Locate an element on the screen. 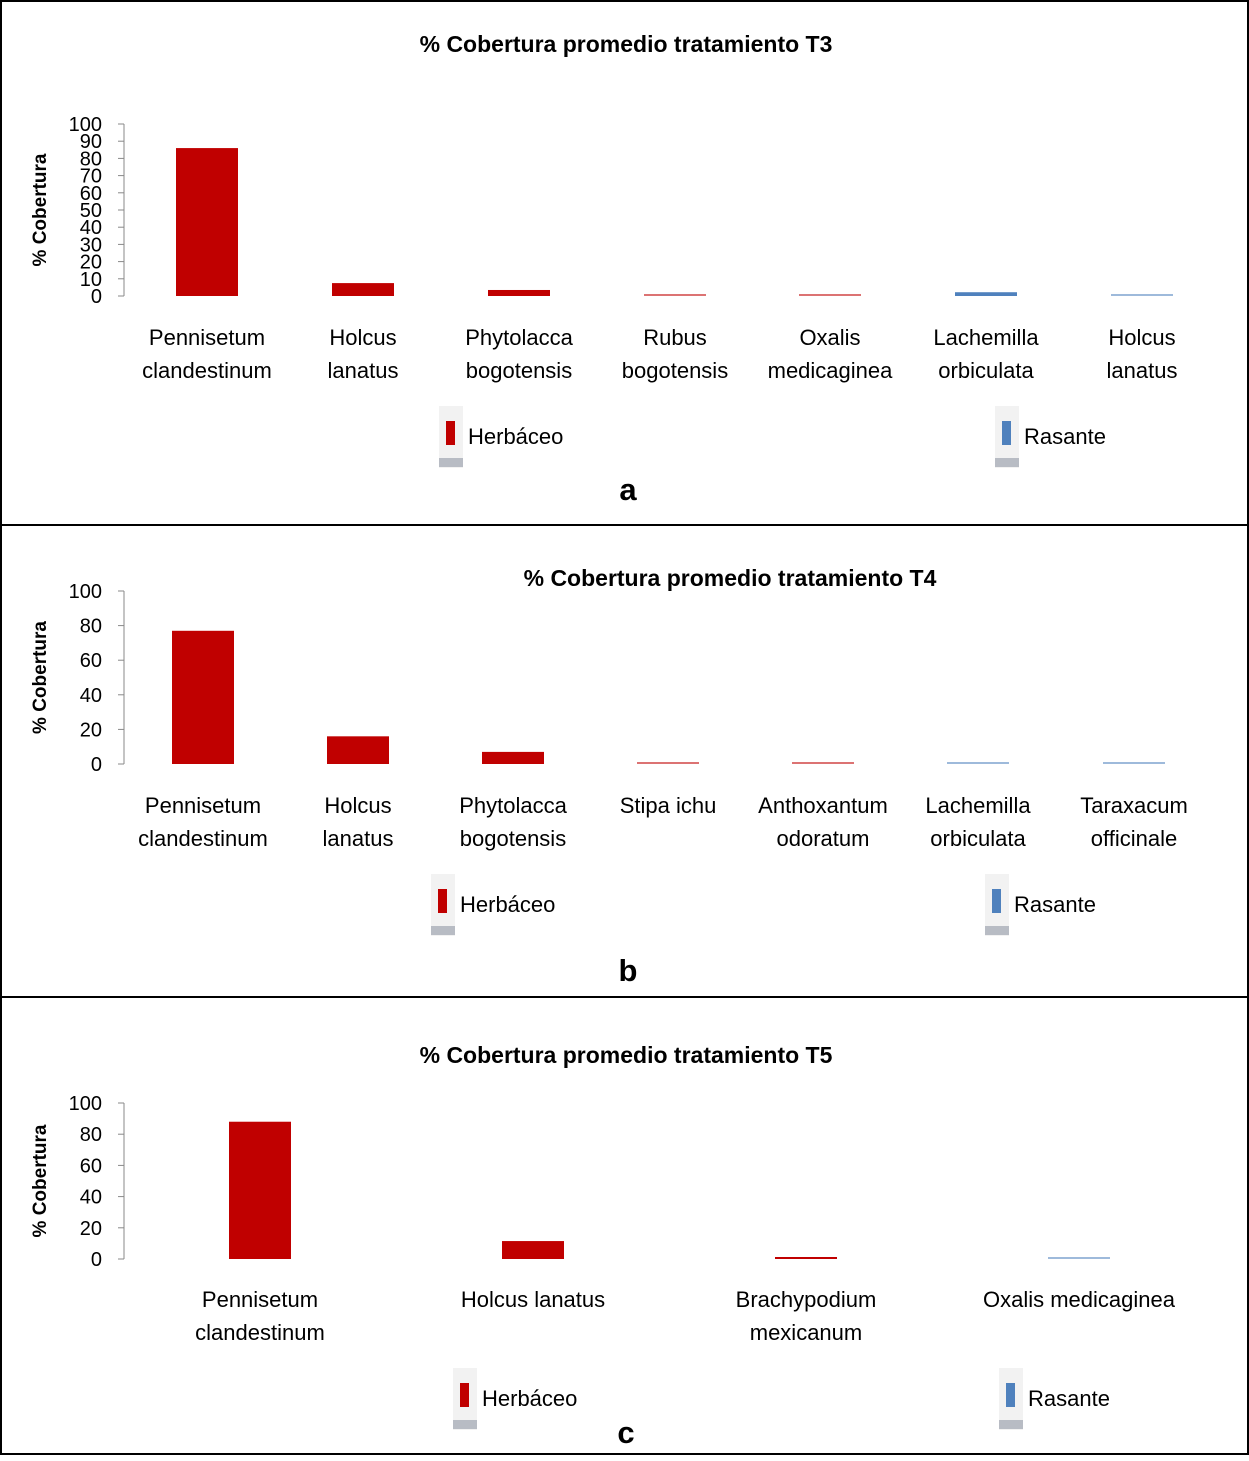  y-tick-label: 30 is located at coordinates (91, 245).